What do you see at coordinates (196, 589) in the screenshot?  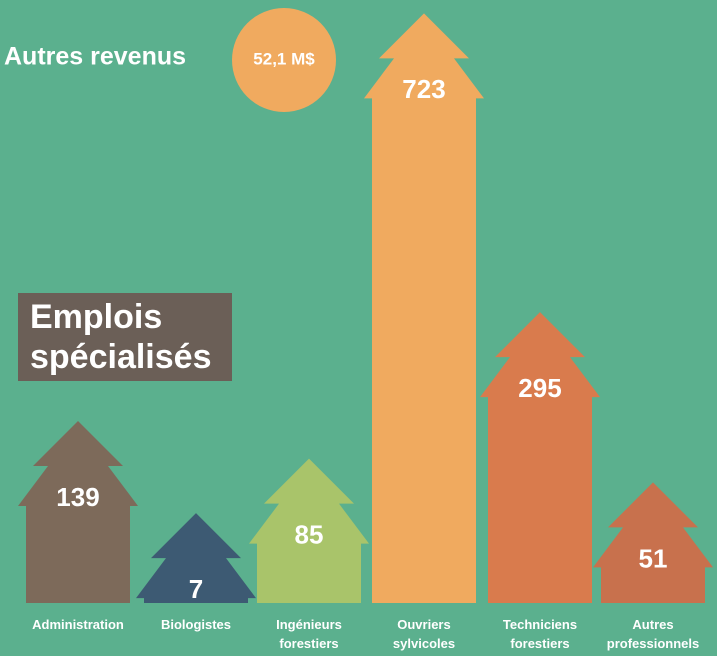 I see `value-label: 7` at bounding box center [196, 589].